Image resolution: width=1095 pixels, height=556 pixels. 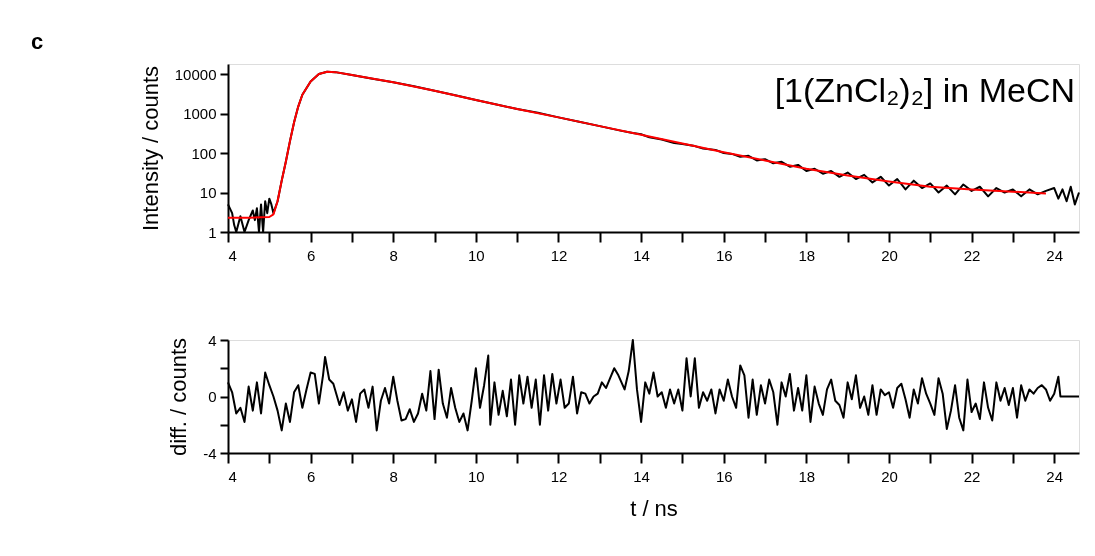 What do you see at coordinates (179, 397) in the screenshot?
I see `y-axis-title: diff. / counts` at bounding box center [179, 397].